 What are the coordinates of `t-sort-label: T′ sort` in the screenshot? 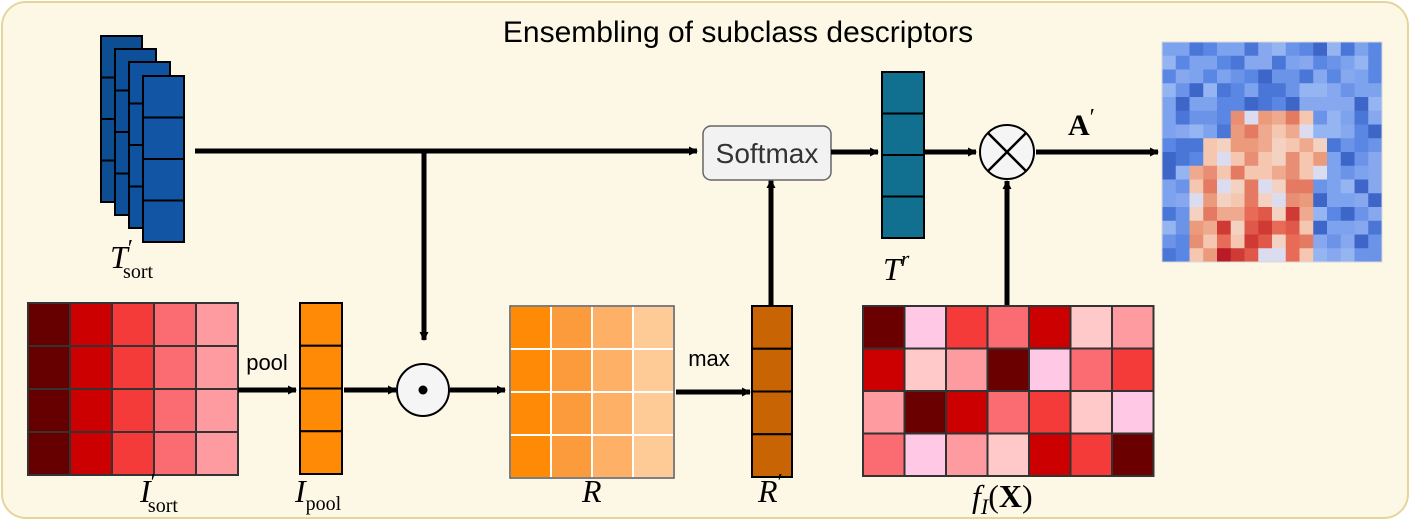 It's located at (131, 259).